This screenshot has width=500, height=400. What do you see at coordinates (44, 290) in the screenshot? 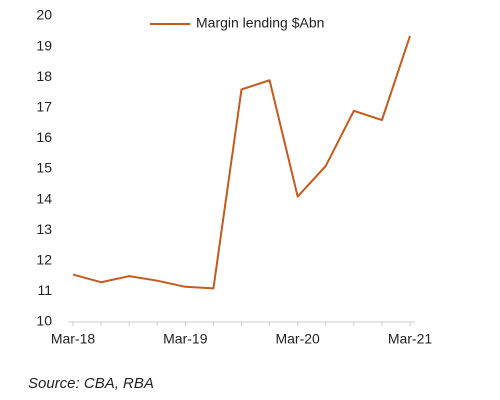
I see `y-tick-label: 11` at bounding box center [44, 290].